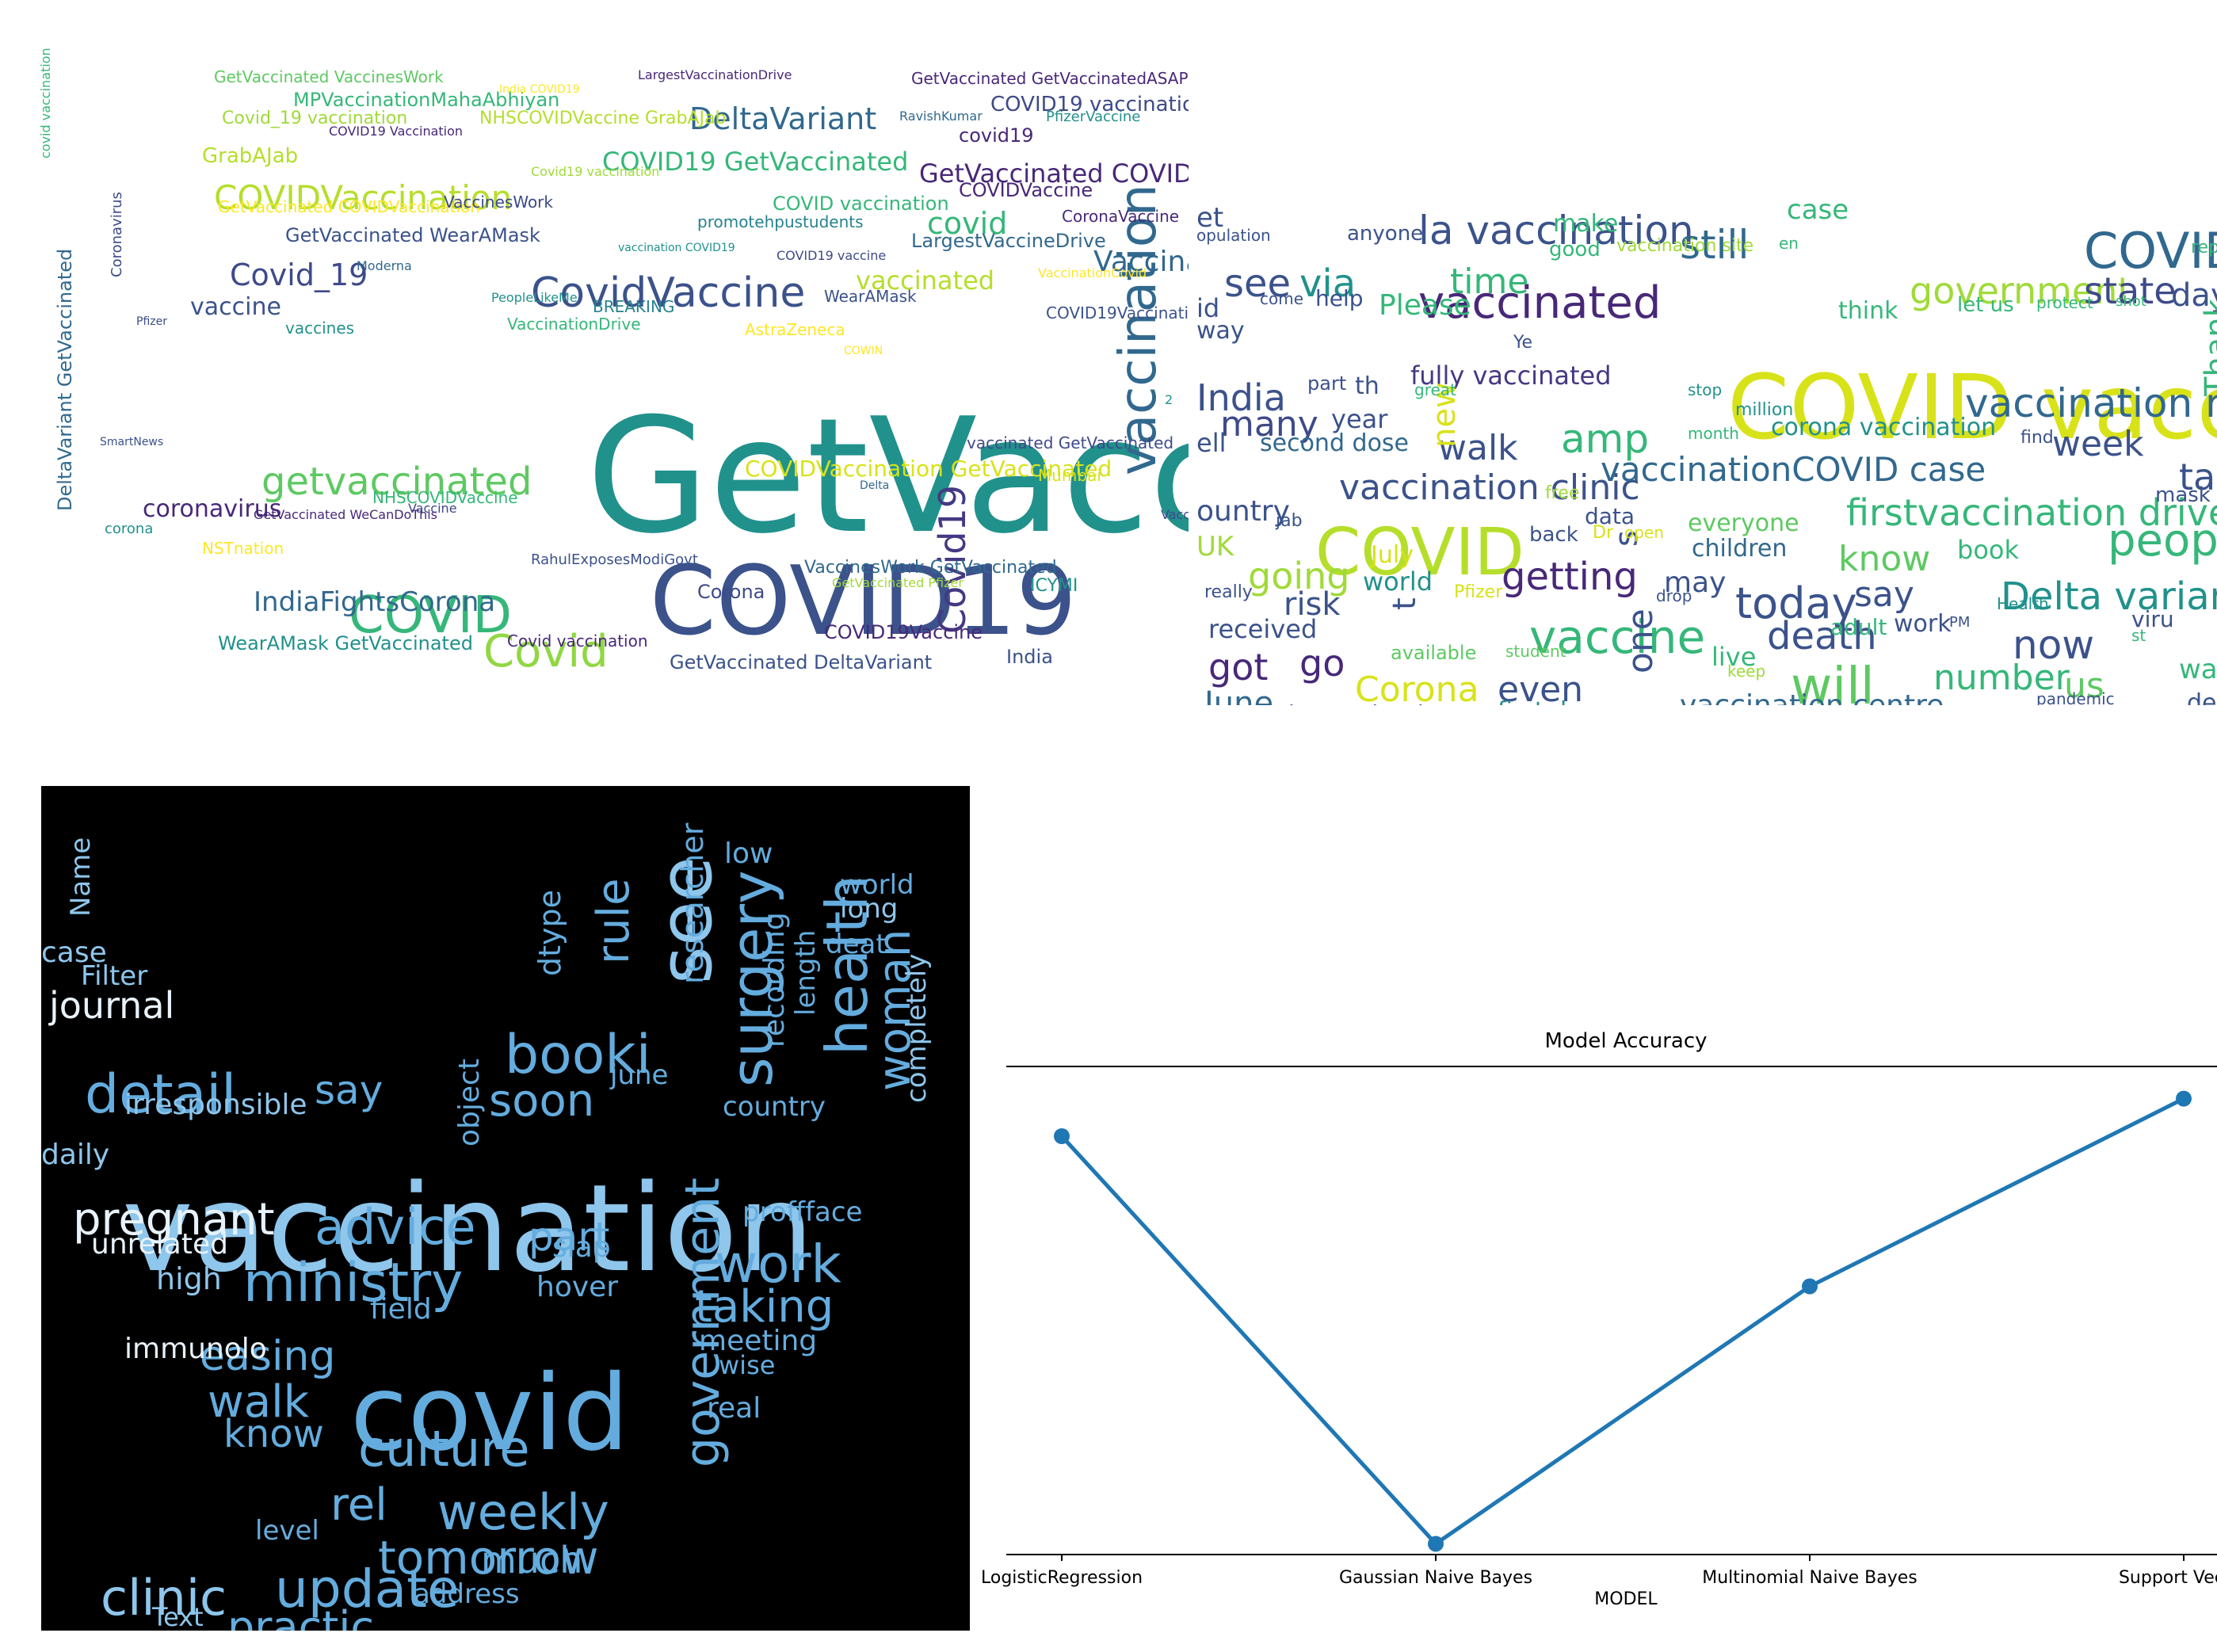 The image size is (2217, 1652). What do you see at coordinates (1063, 1578) in the screenshot?
I see `x-tick-label-0: LogisticRegression` at bounding box center [1063, 1578].